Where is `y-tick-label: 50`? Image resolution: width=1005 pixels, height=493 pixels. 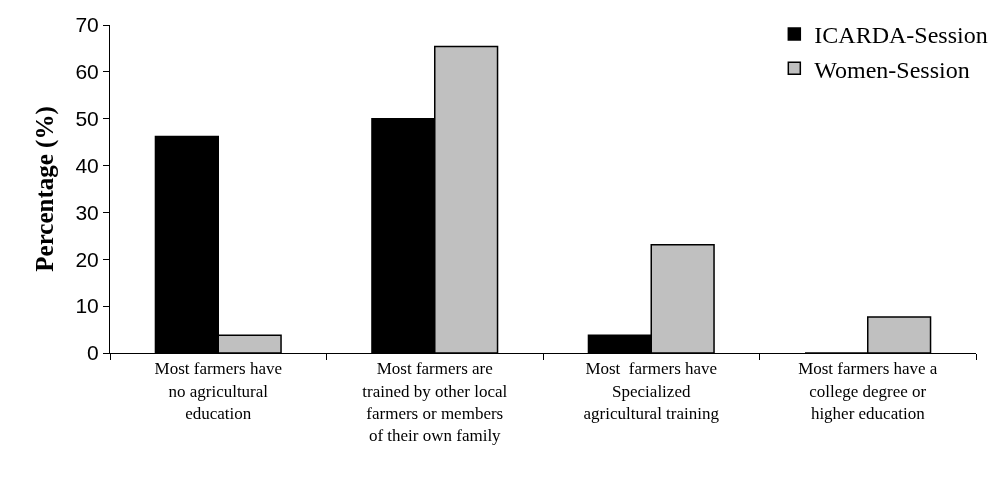
y-tick-label: 50 is located at coordinates (87, 119).